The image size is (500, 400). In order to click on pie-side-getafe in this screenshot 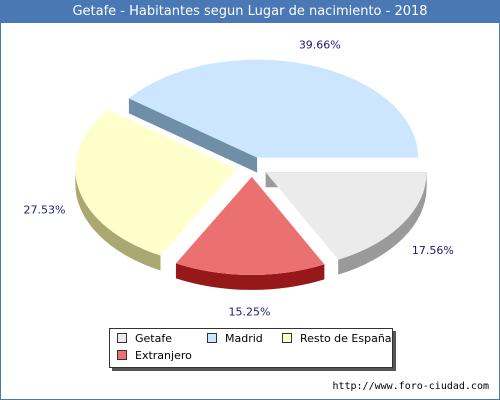, I will do `click(382, 223)`.